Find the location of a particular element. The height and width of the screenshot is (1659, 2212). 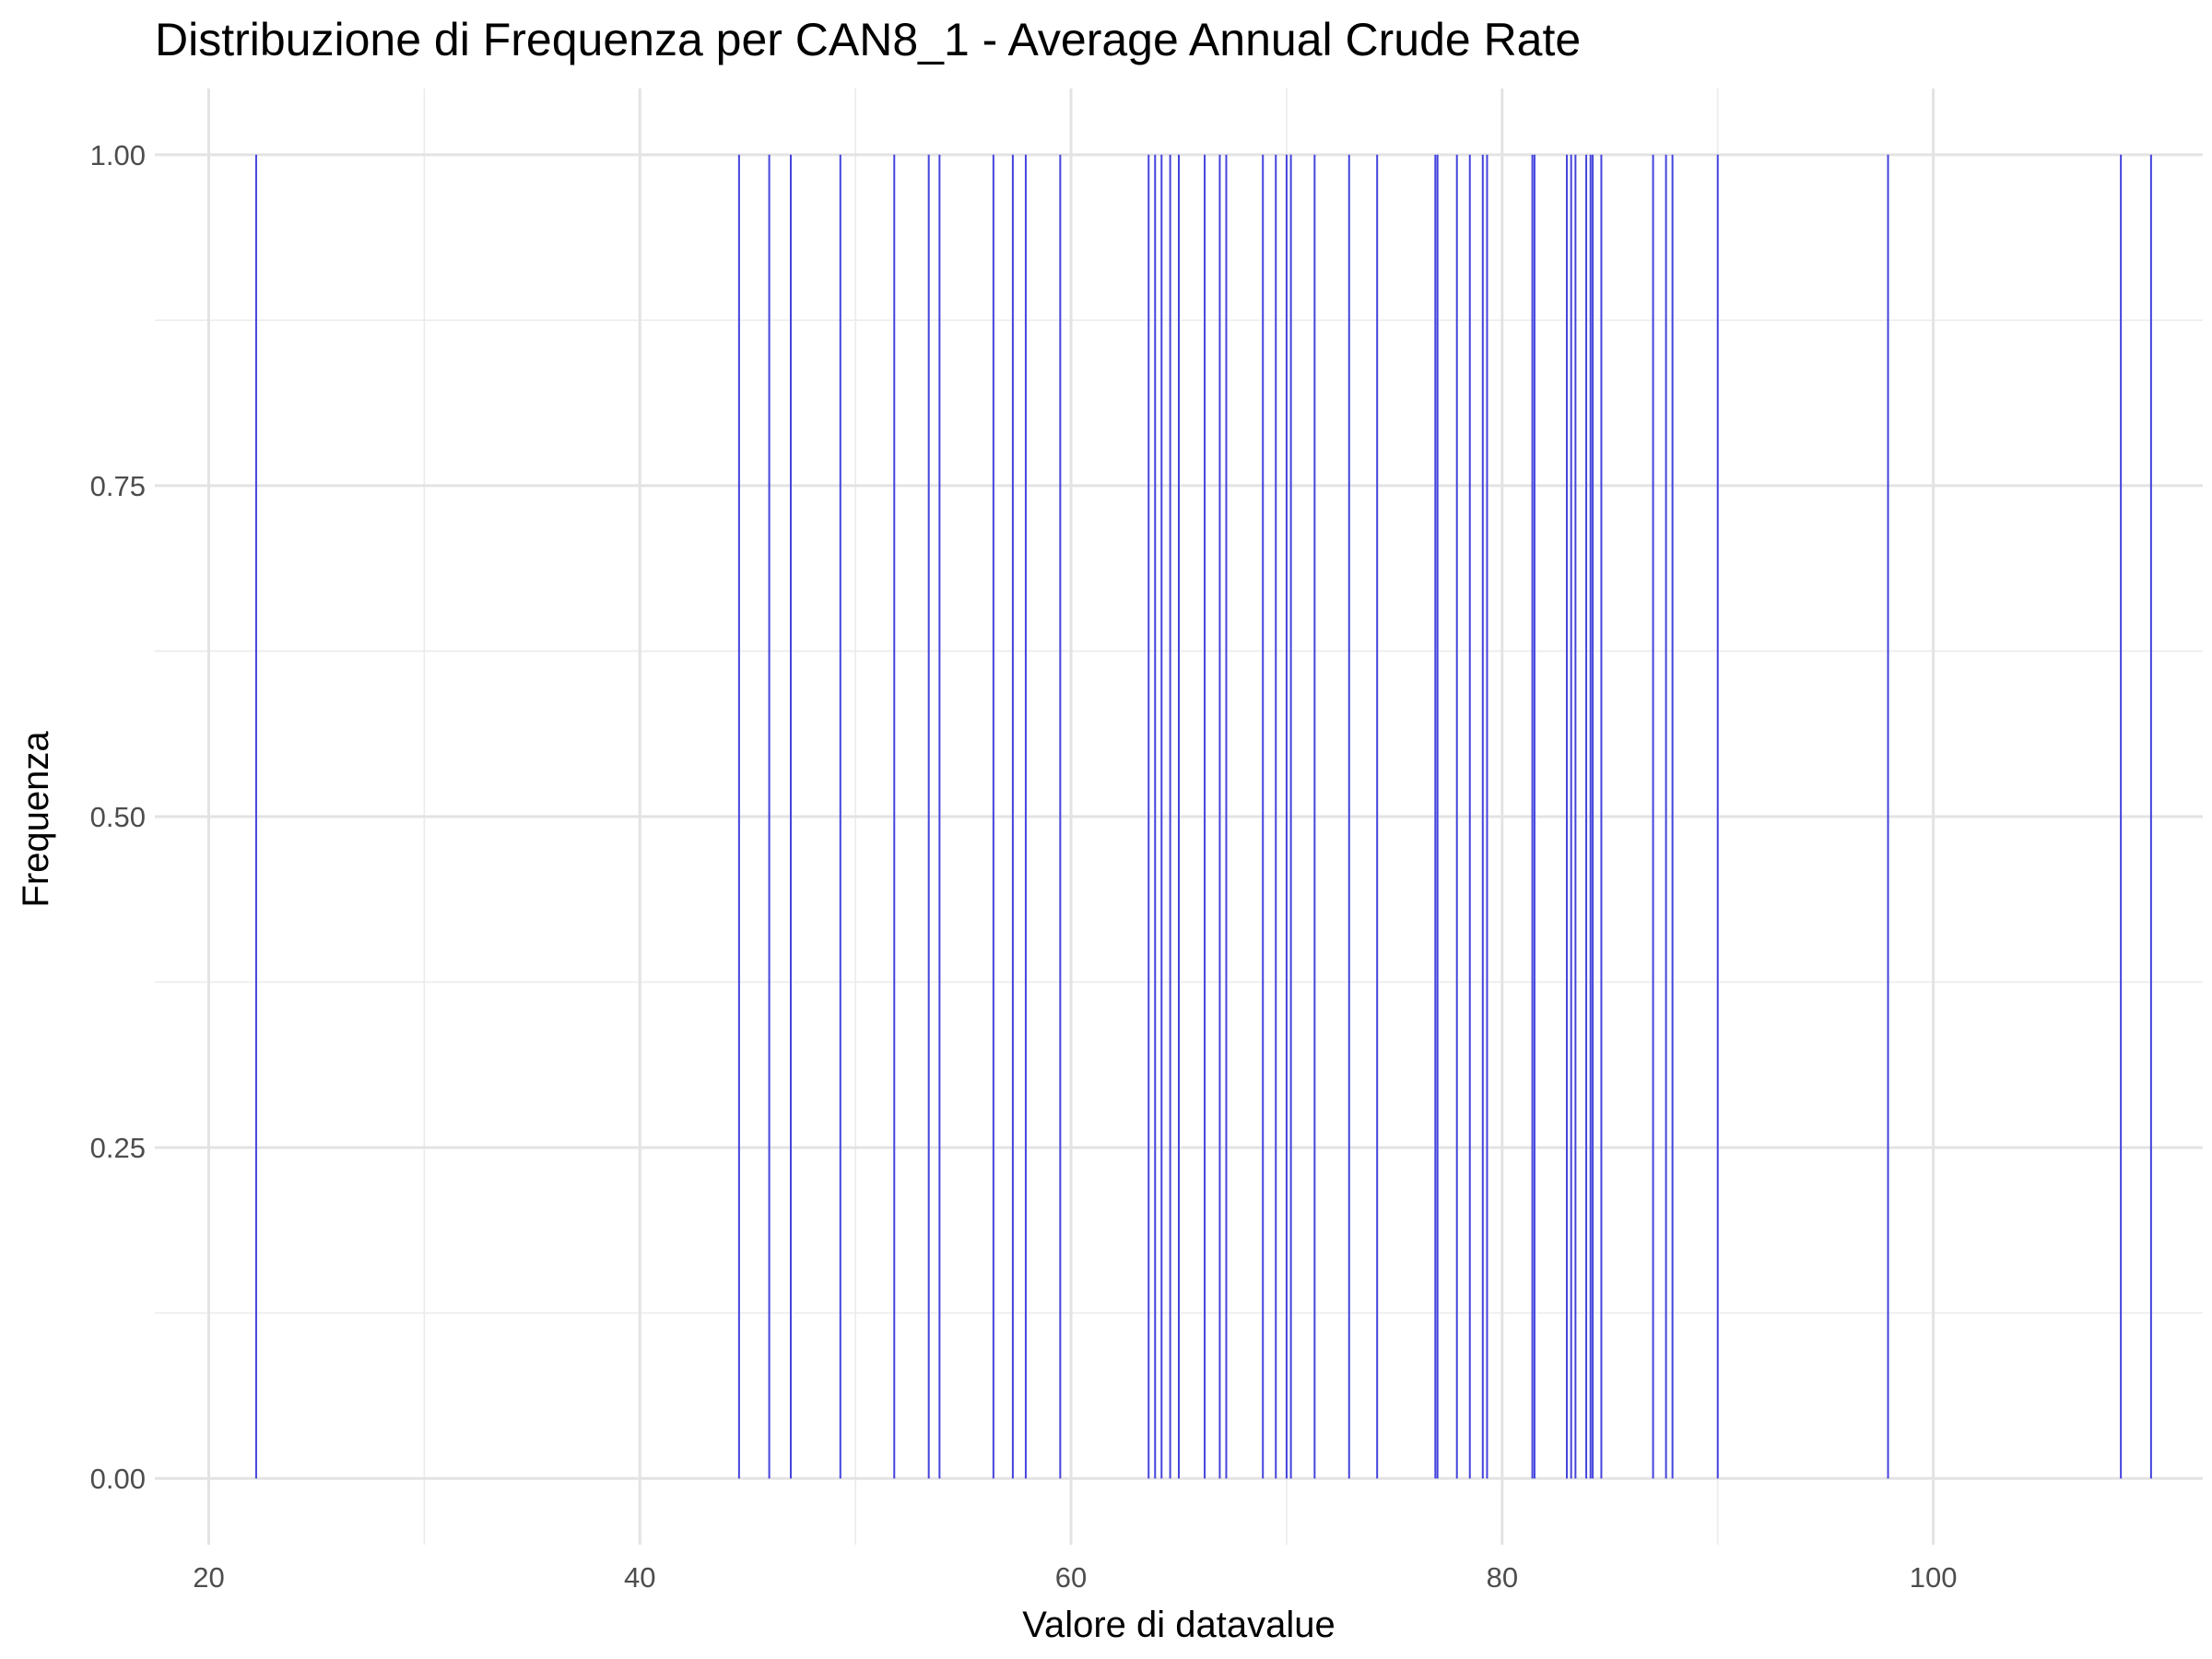

y-tick-label: 0.00 is located at coordinates (118, 1479).